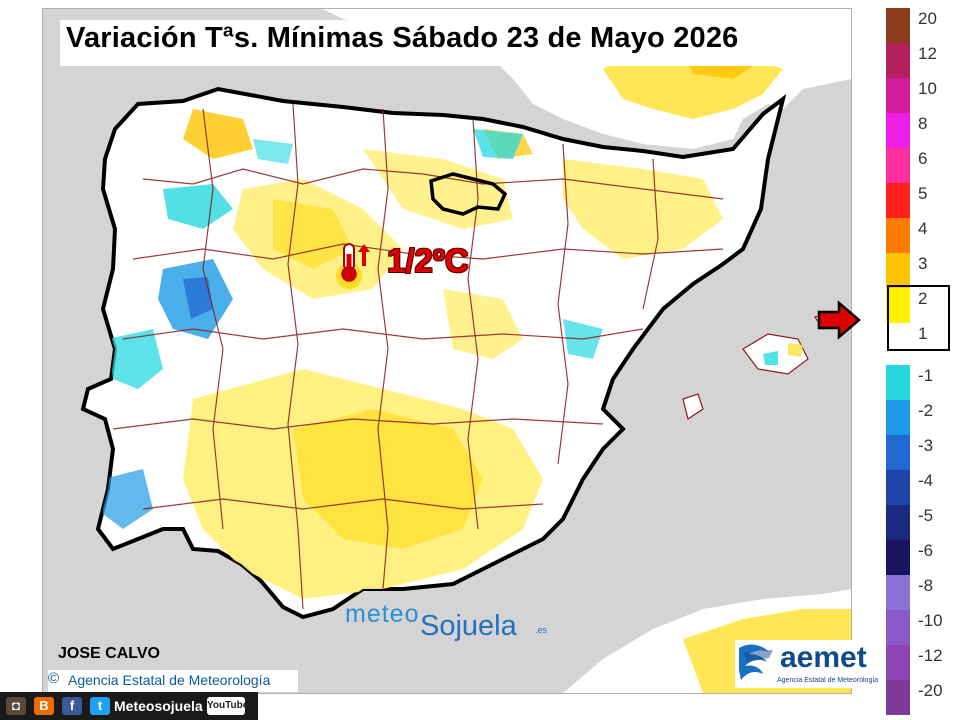 Image resolution: width=960 pixels, height=720 pixels. Describe the element at coordinates (927, 88) in the screenshot. I see `legend-label-warm-2: 10` at that location.